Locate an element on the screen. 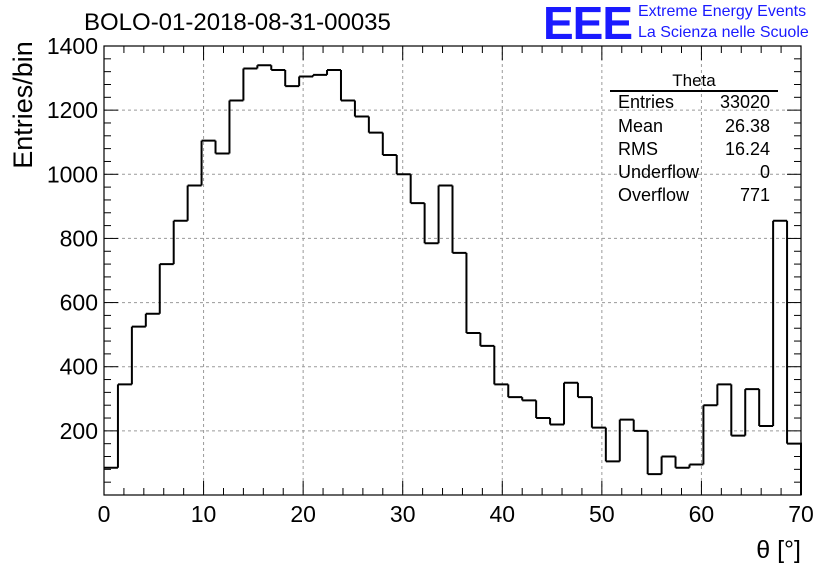  y-tick-label: 1000 is located at coordinates (72, 174).